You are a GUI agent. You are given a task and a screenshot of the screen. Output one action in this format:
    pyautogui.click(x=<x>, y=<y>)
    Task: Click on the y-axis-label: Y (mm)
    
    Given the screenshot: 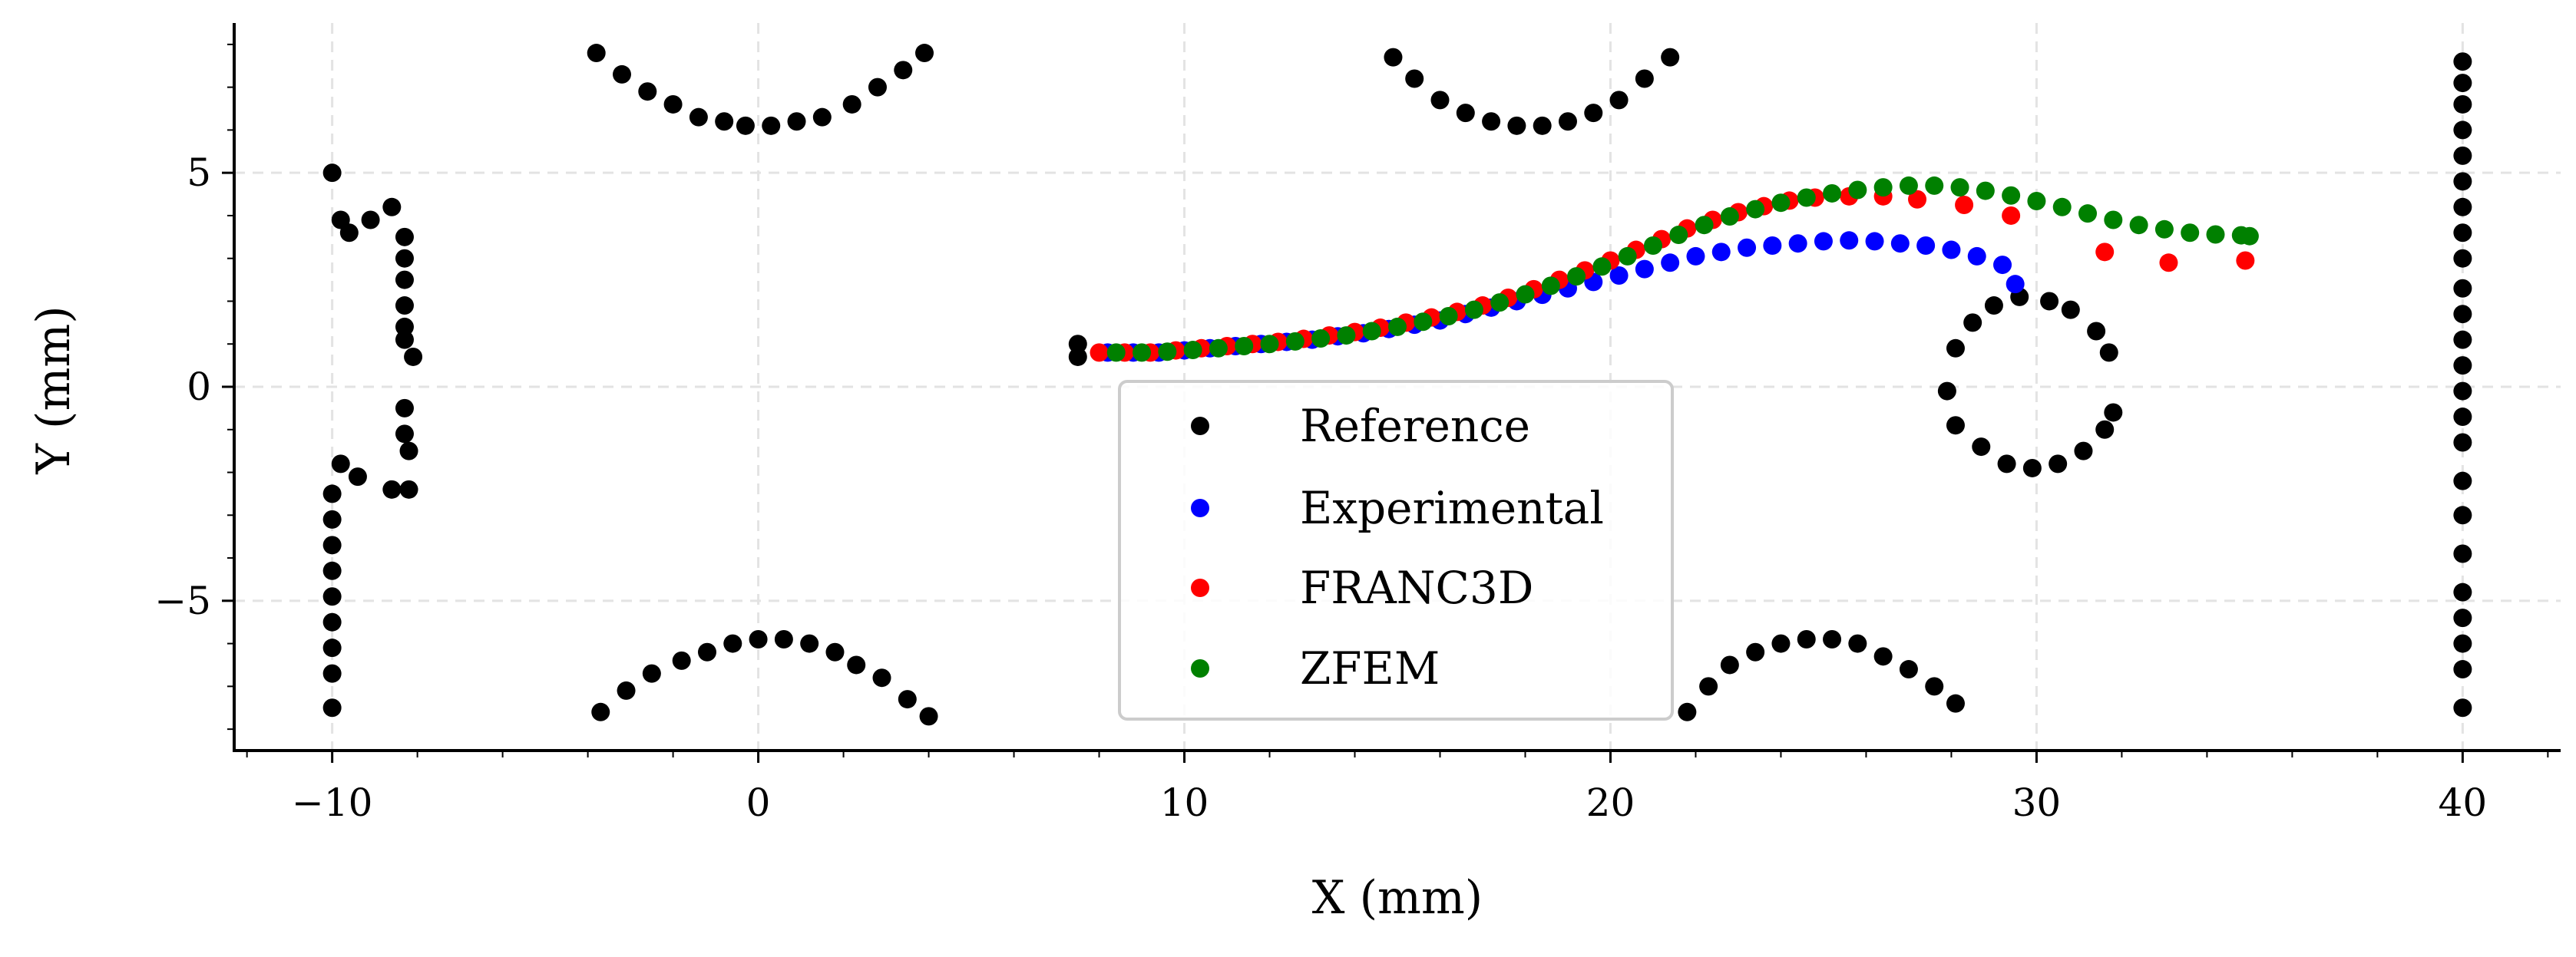 What is the action you would take?
    pyautogui.click(x=54, y=389)
    